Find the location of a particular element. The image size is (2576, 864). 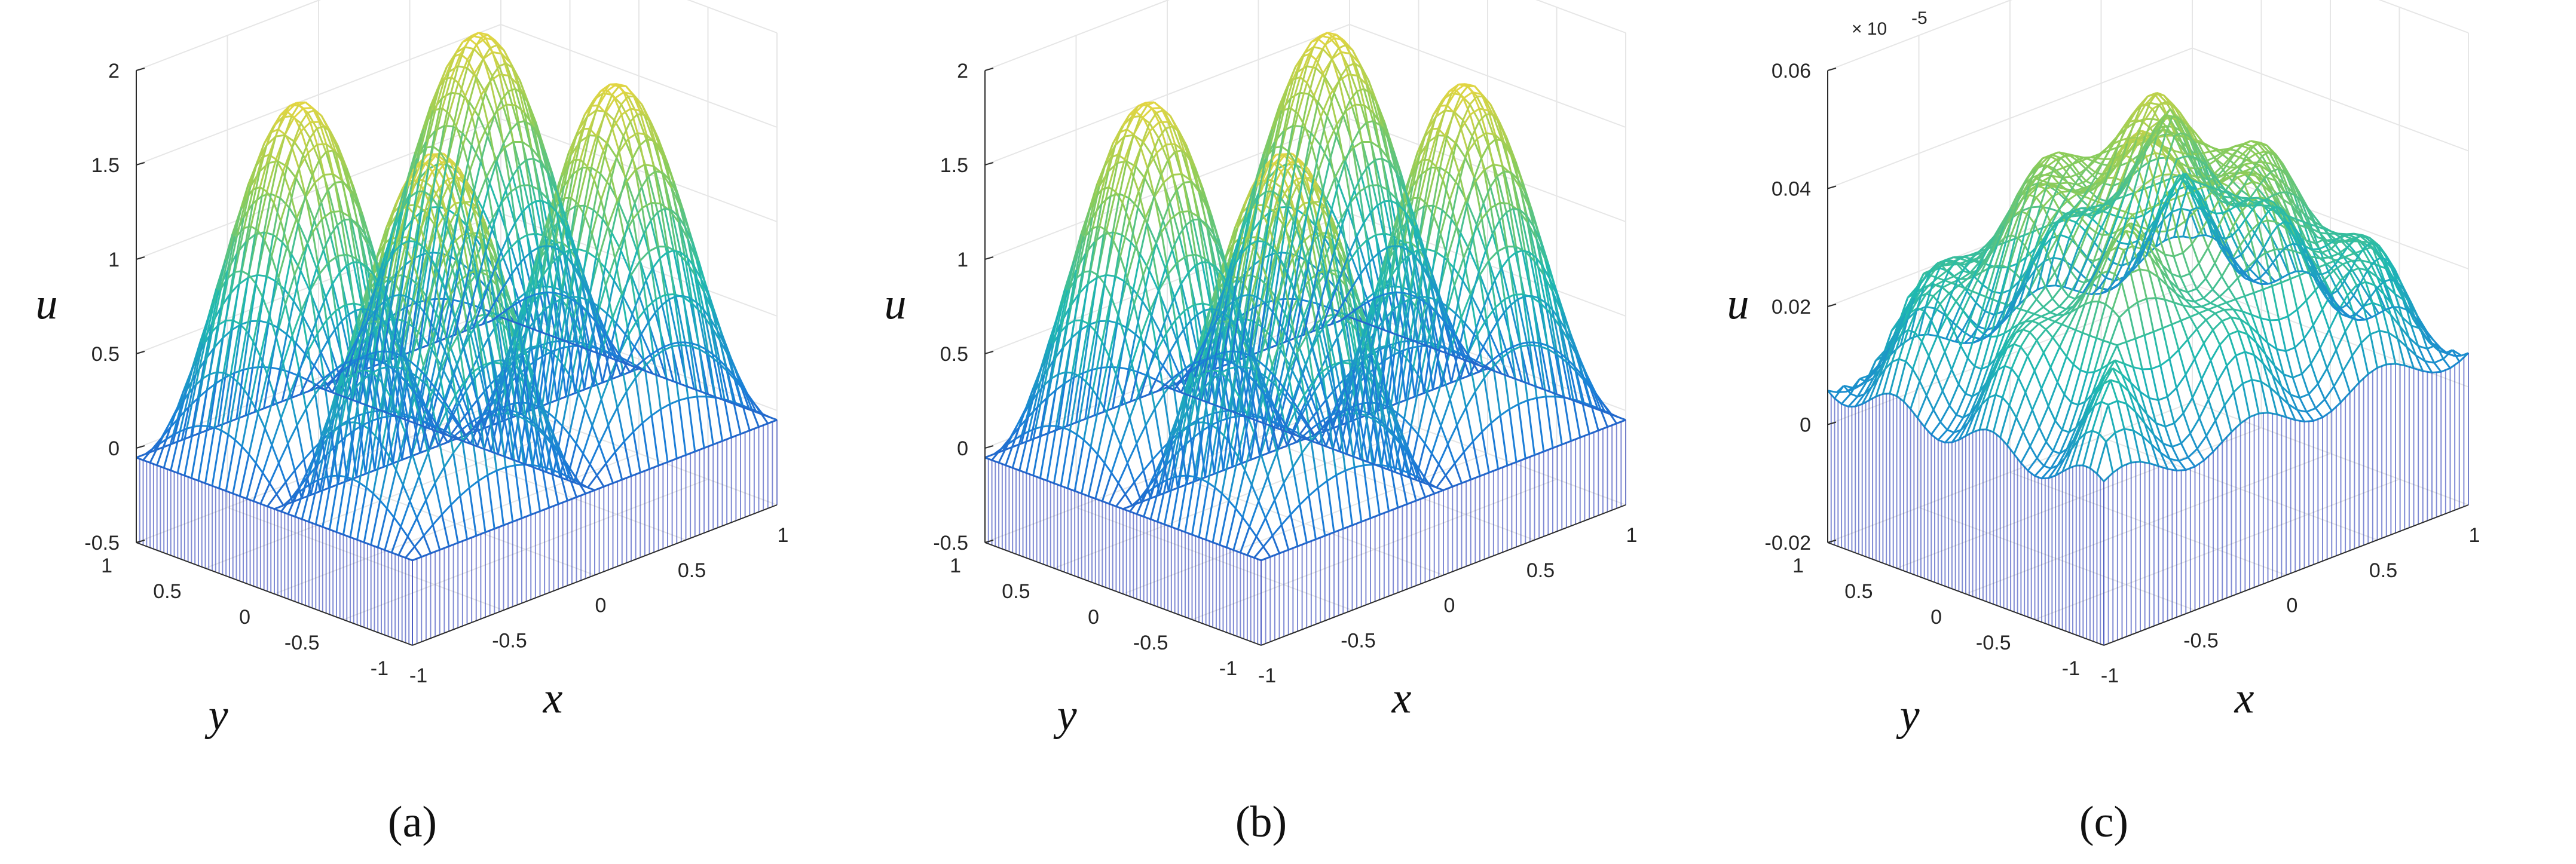

x-tick-label: 0.5 is located at coordinates (692, 570).